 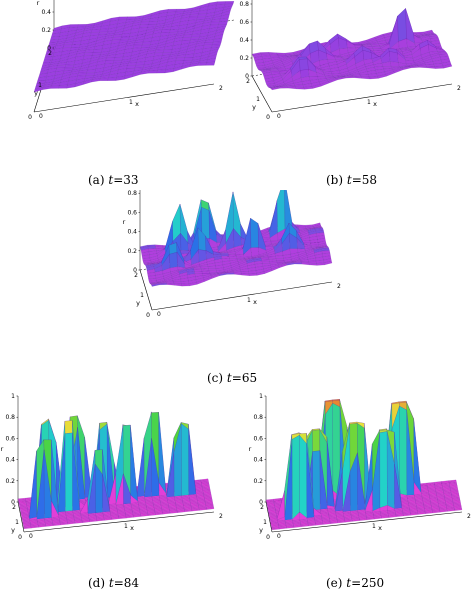 I want to click on caption-c-value: 65, so click(x=249, y=378).